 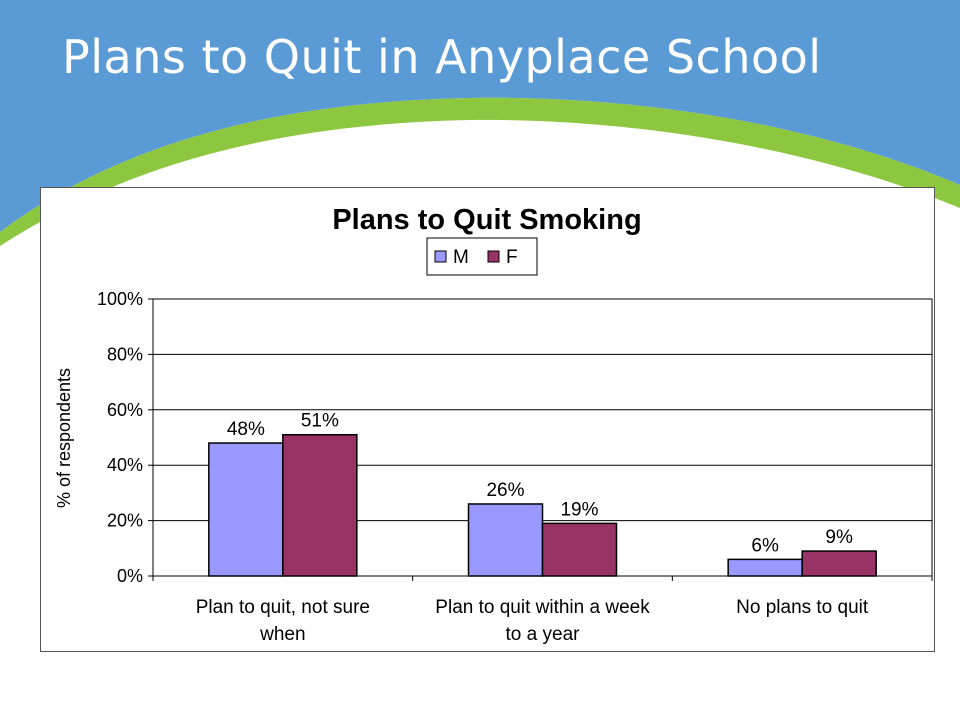 I want to click on x-category-label: No plans to quit, so click(x=802, y=607).